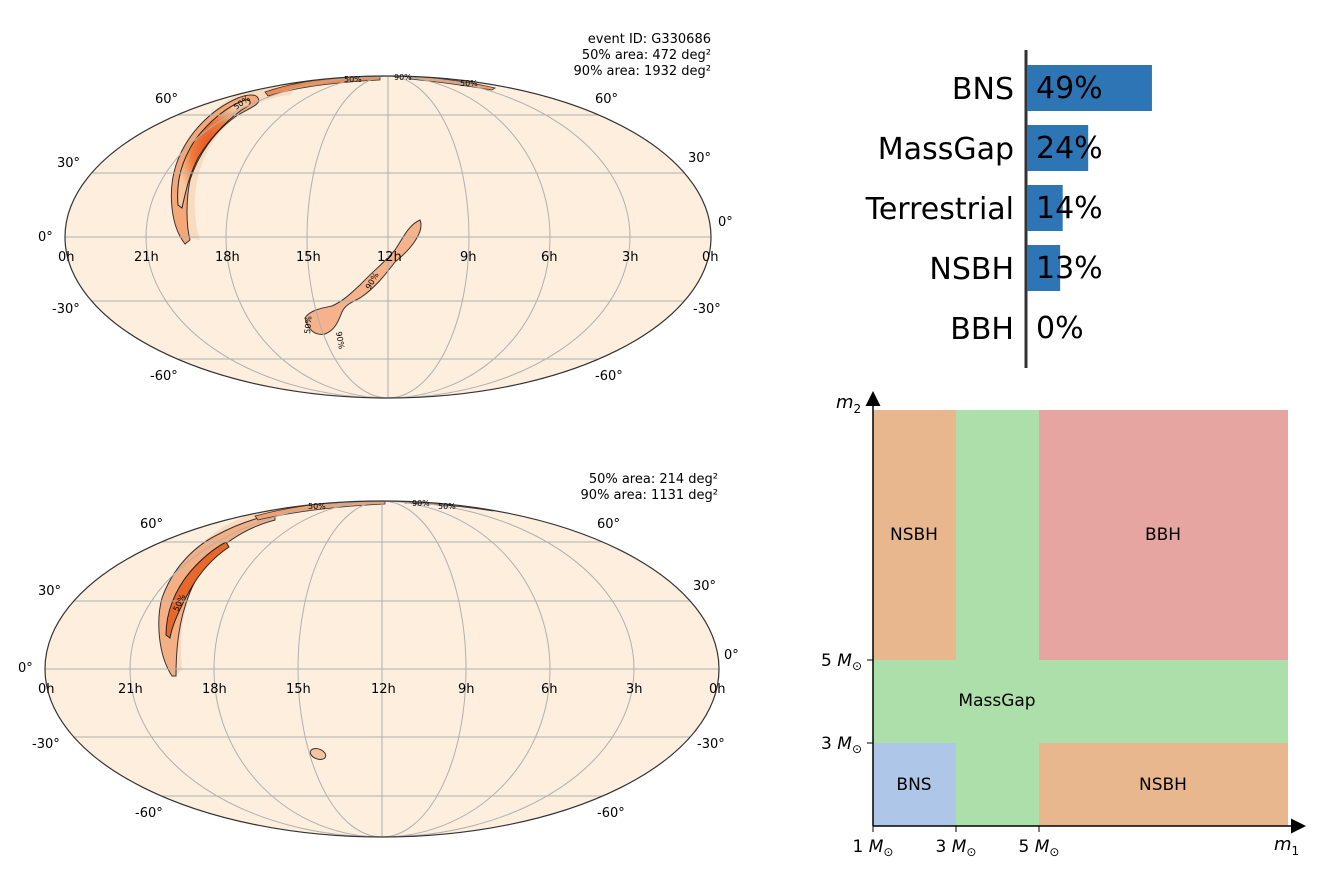 The image size is (1330, 890). What do you see at coordinates (1286, 846) in the screenshot?
I see `x-axis-label: m1` at bounding box center [1286, 846].